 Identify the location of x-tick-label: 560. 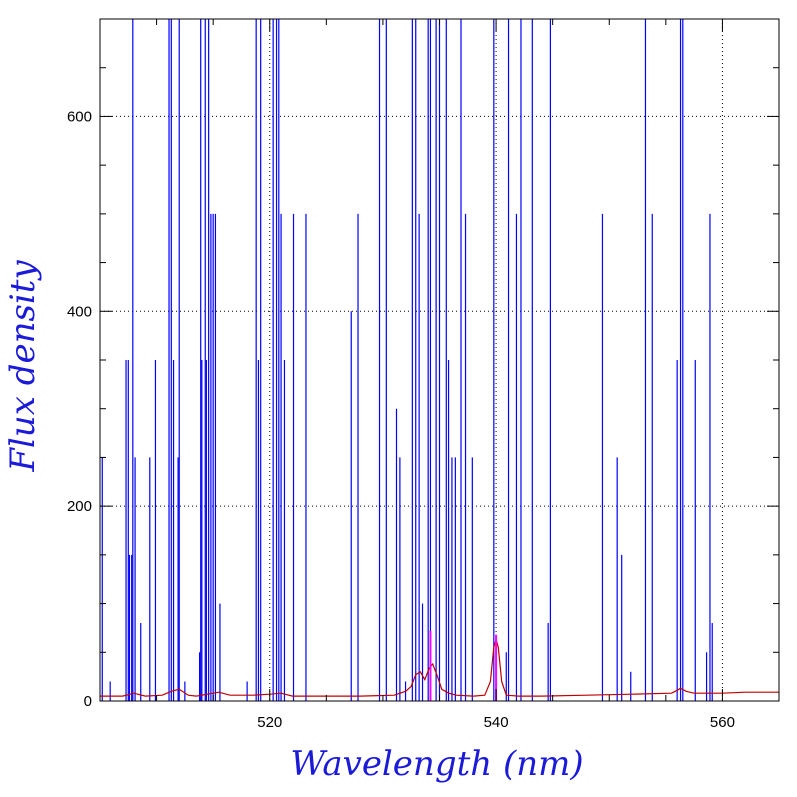
(722, 722).